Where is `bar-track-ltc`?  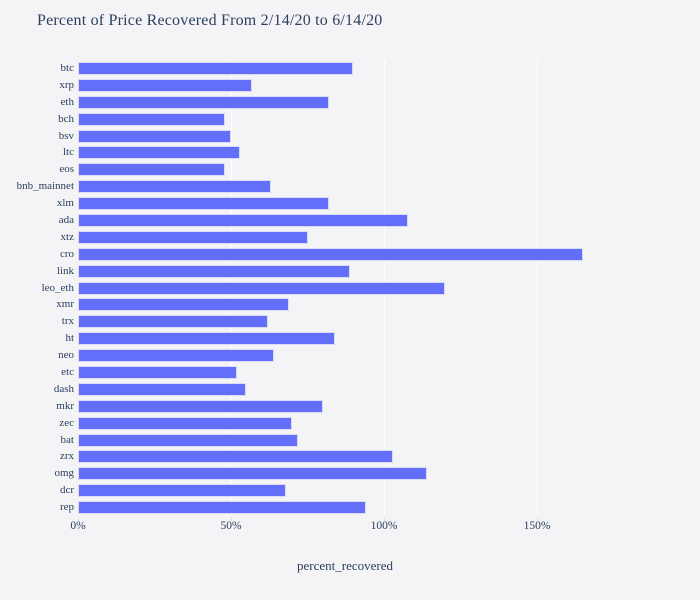
bar-track-ltc is located at coordinates (345, 152).